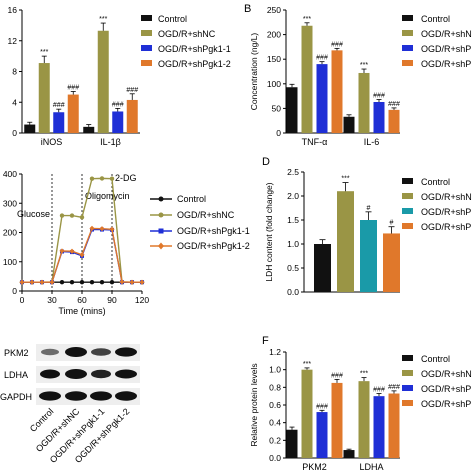 The image size is (474, 474). I want to click on y-tick-label: 16, so click(13, 10).